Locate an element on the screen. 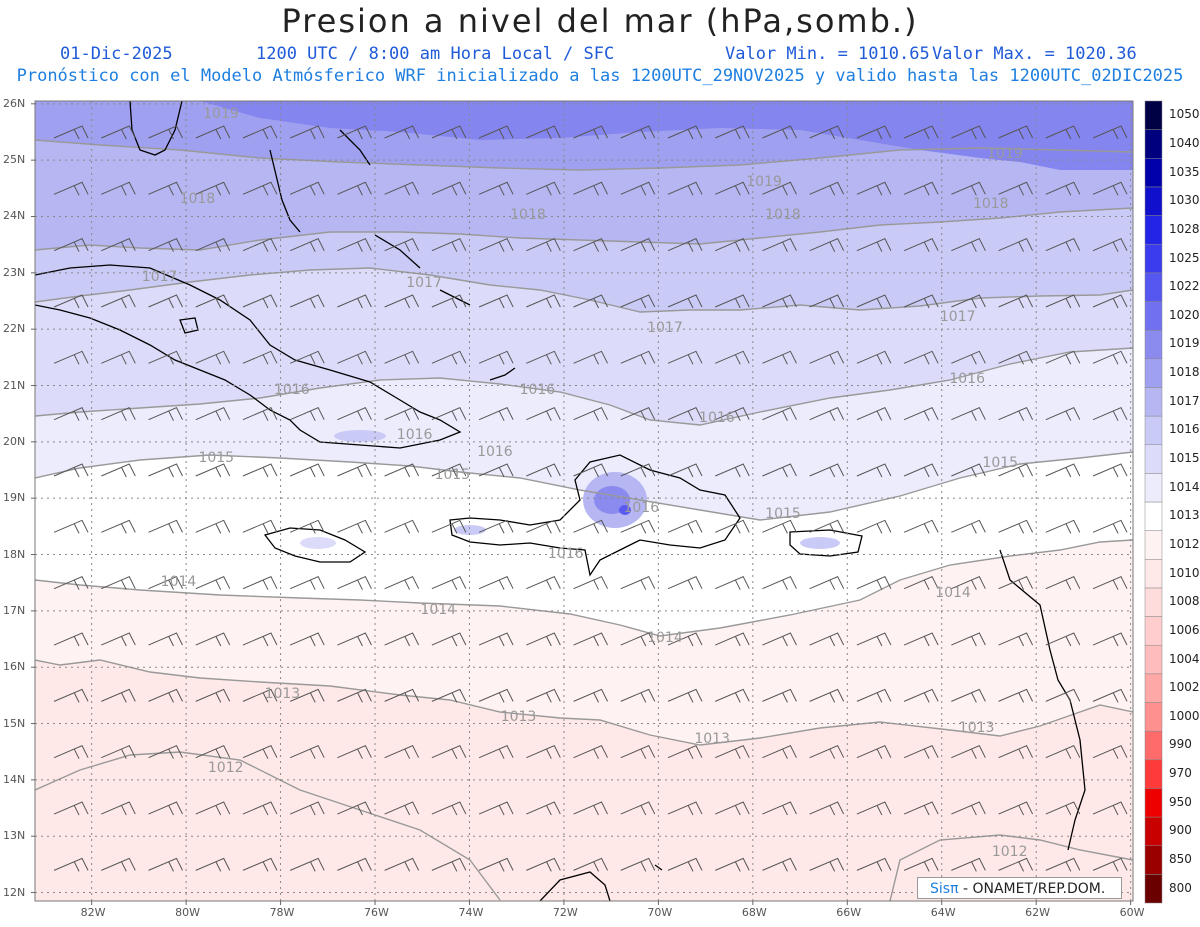 The image size is (1200, 927). contour-label: 1014 is located at coordinates (665, 638).